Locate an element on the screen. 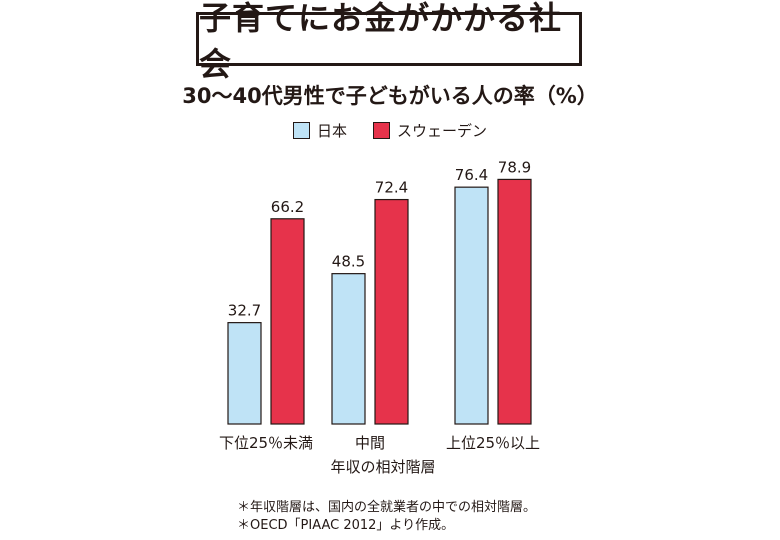 The image size is (780, 540). data-label-sweden-1: 72.4 is located at coordinates (391, 188).